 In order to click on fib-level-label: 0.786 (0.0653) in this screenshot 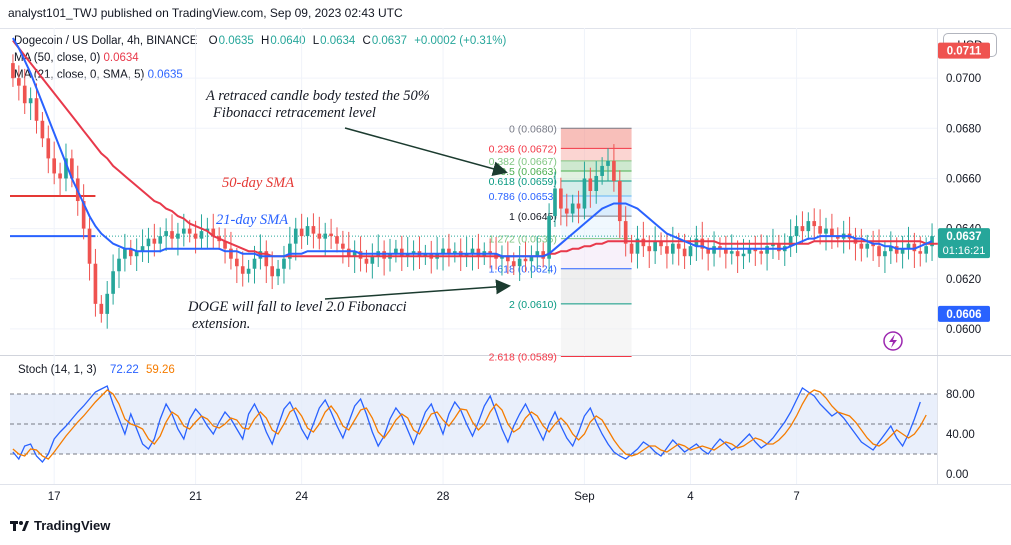, I will do `click(523, 197)`.